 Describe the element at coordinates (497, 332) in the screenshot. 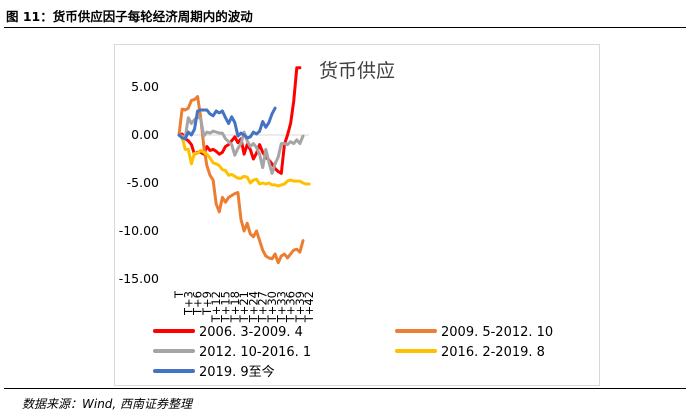

I see `legend-label: 2009. 5-2012. 10` at that location.